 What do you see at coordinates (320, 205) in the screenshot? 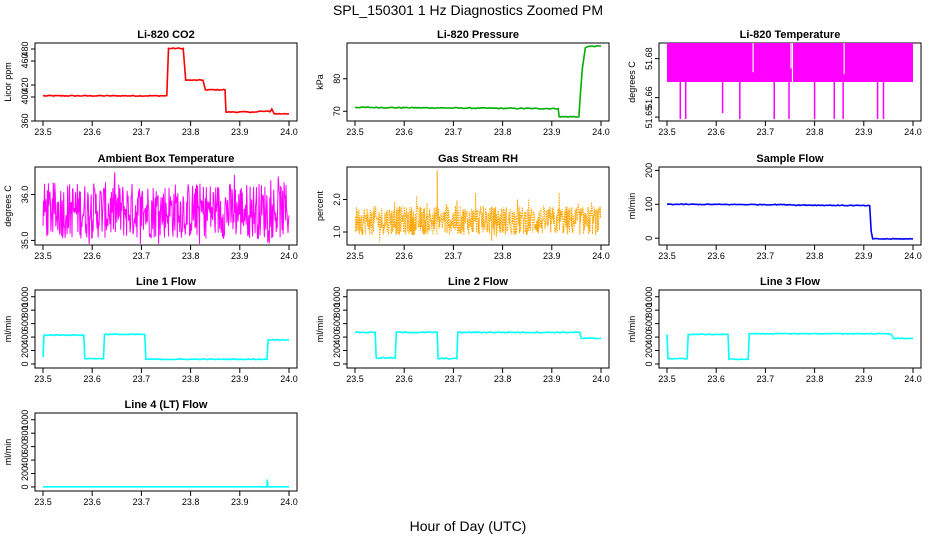
I see `y-axis-label: percent` at bounding box center [320, 205].